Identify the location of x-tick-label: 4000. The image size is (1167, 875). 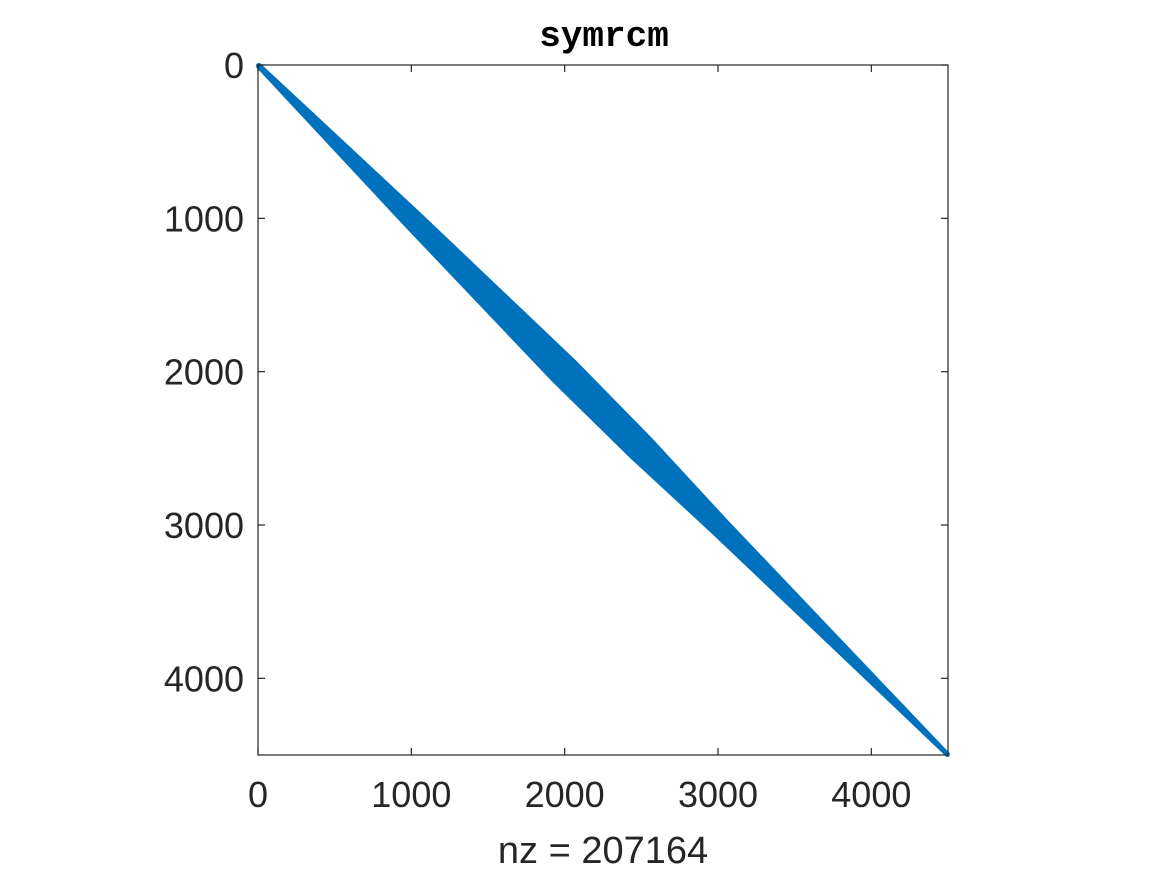
(871, 794).